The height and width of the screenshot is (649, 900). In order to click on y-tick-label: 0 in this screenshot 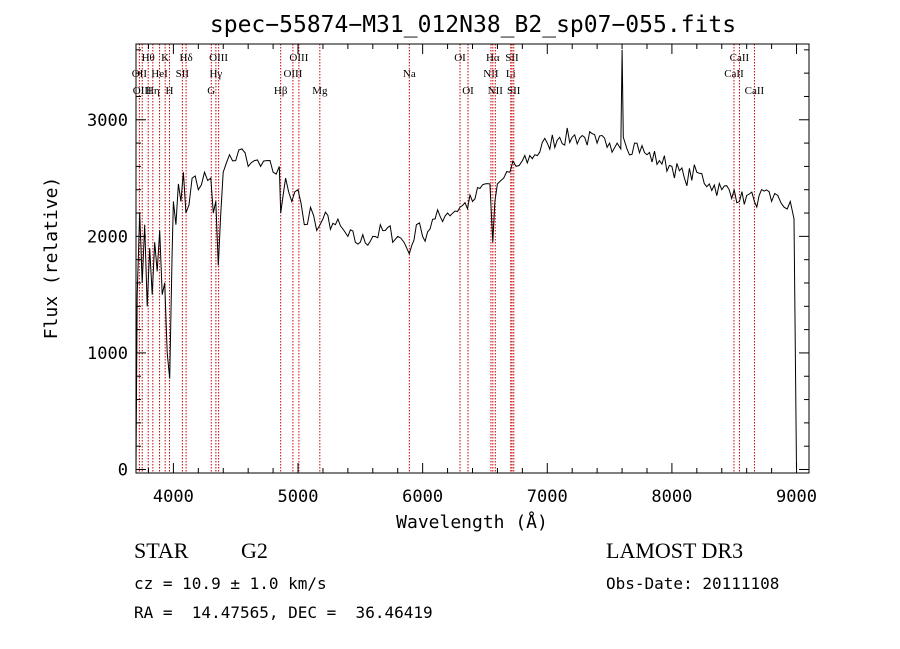, I will do `click(123, 471)`.